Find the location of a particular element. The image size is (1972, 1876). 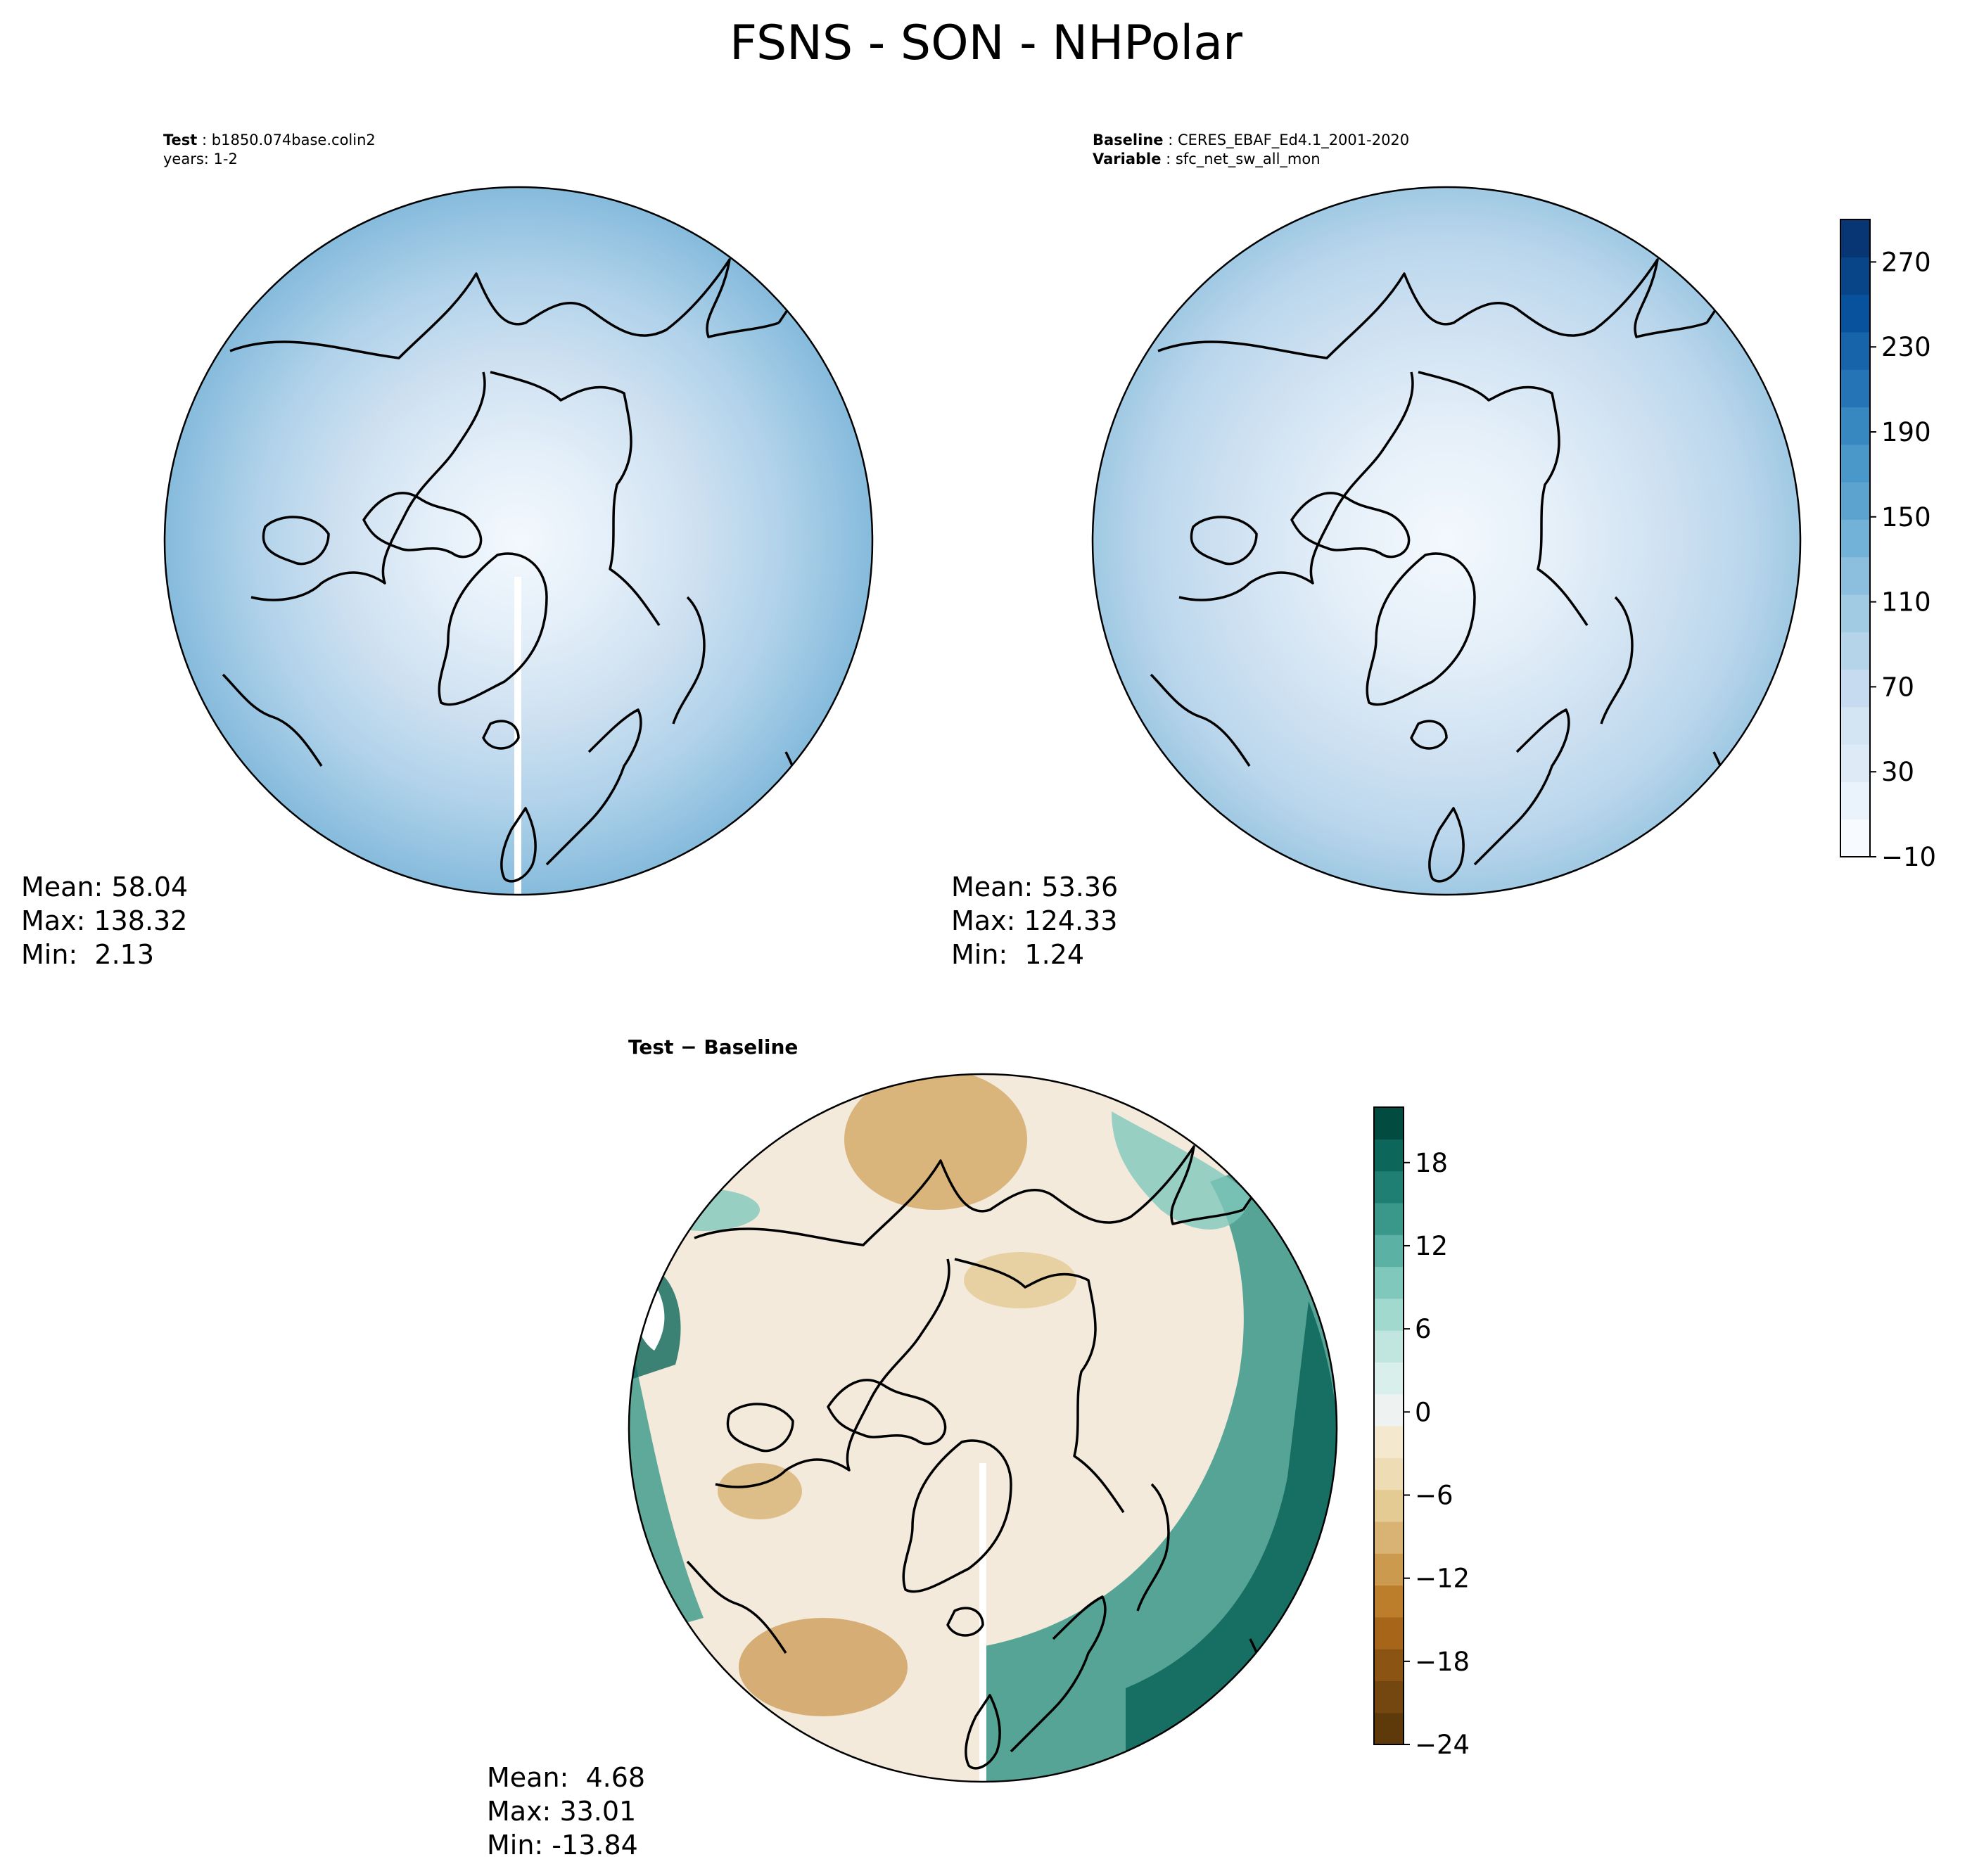

diff-stats: Mean: 4.68 Max: 33.01 Min: -13.84 is located at coordinates (566, 1811).